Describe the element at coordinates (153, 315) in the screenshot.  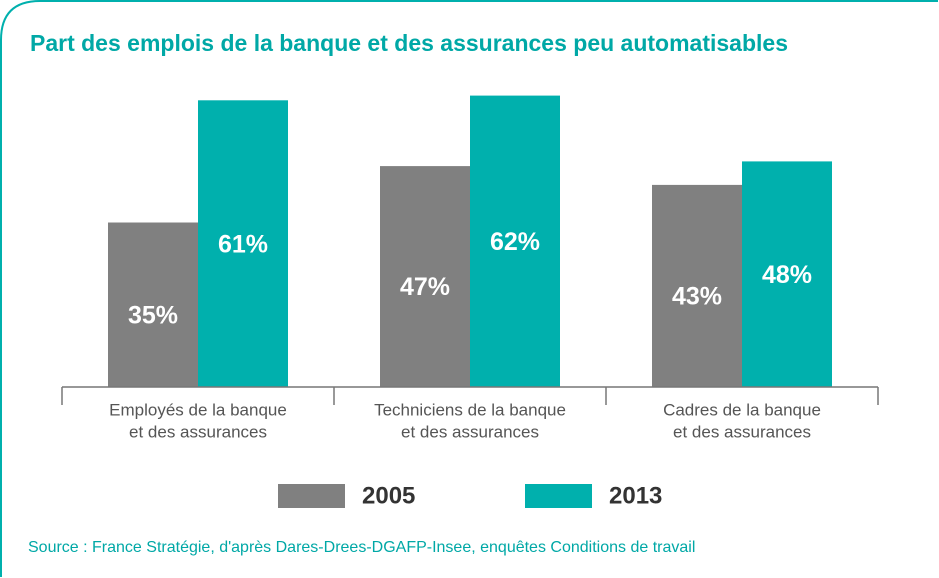
I see `value-label: 35%` at that location.